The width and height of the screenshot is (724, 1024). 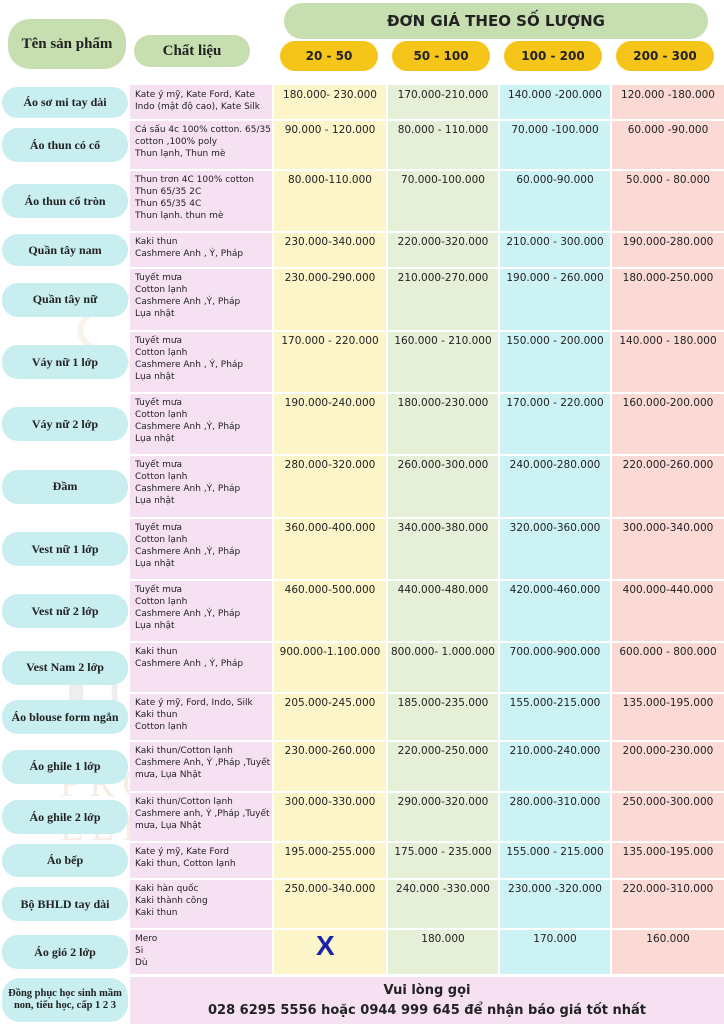 What do you see at coordinates (668, 95) in the screenshot?
I see `price-cell: 120.000 -180.000` at bounding box center [668, 95].